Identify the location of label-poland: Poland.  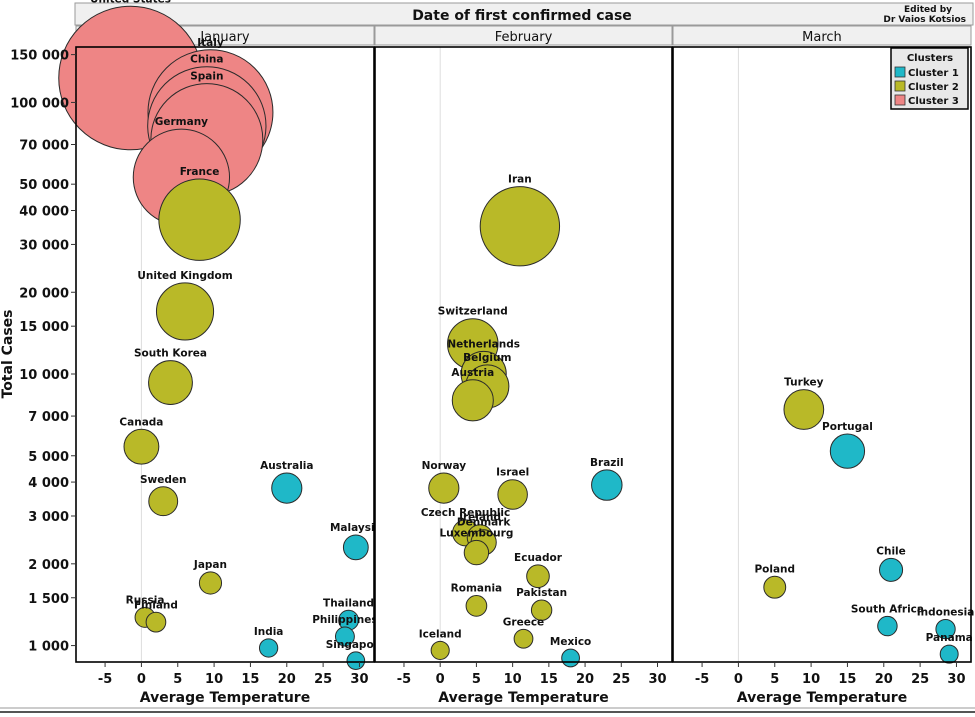
(774, 569).